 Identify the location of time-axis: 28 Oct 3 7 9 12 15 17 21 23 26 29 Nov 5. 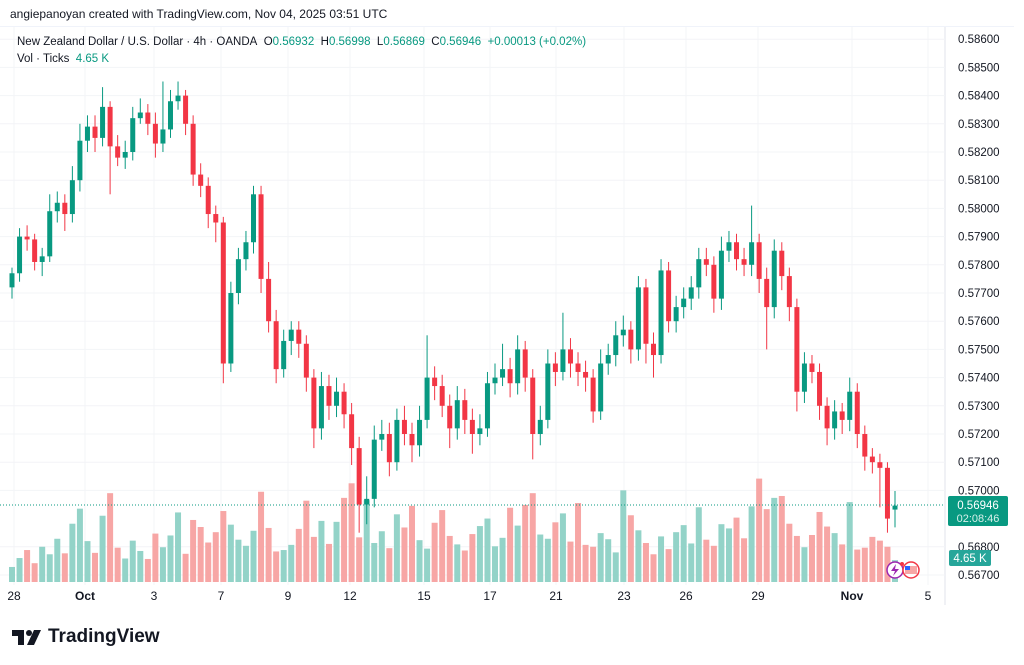
(469, 596).